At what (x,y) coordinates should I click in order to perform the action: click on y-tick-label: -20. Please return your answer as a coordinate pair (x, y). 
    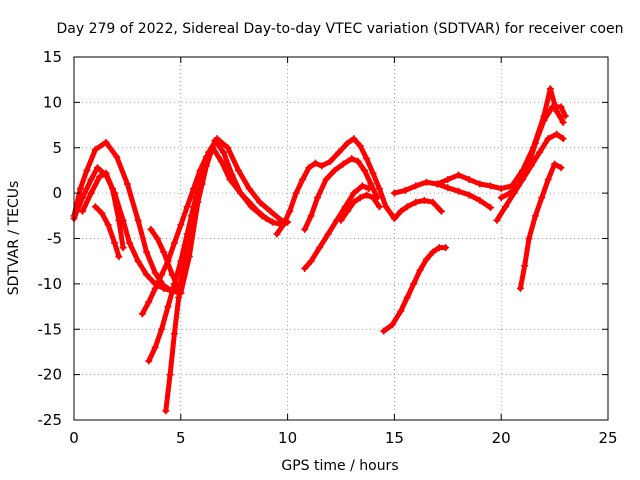
    Looking at the image, I should click on (50, 375).